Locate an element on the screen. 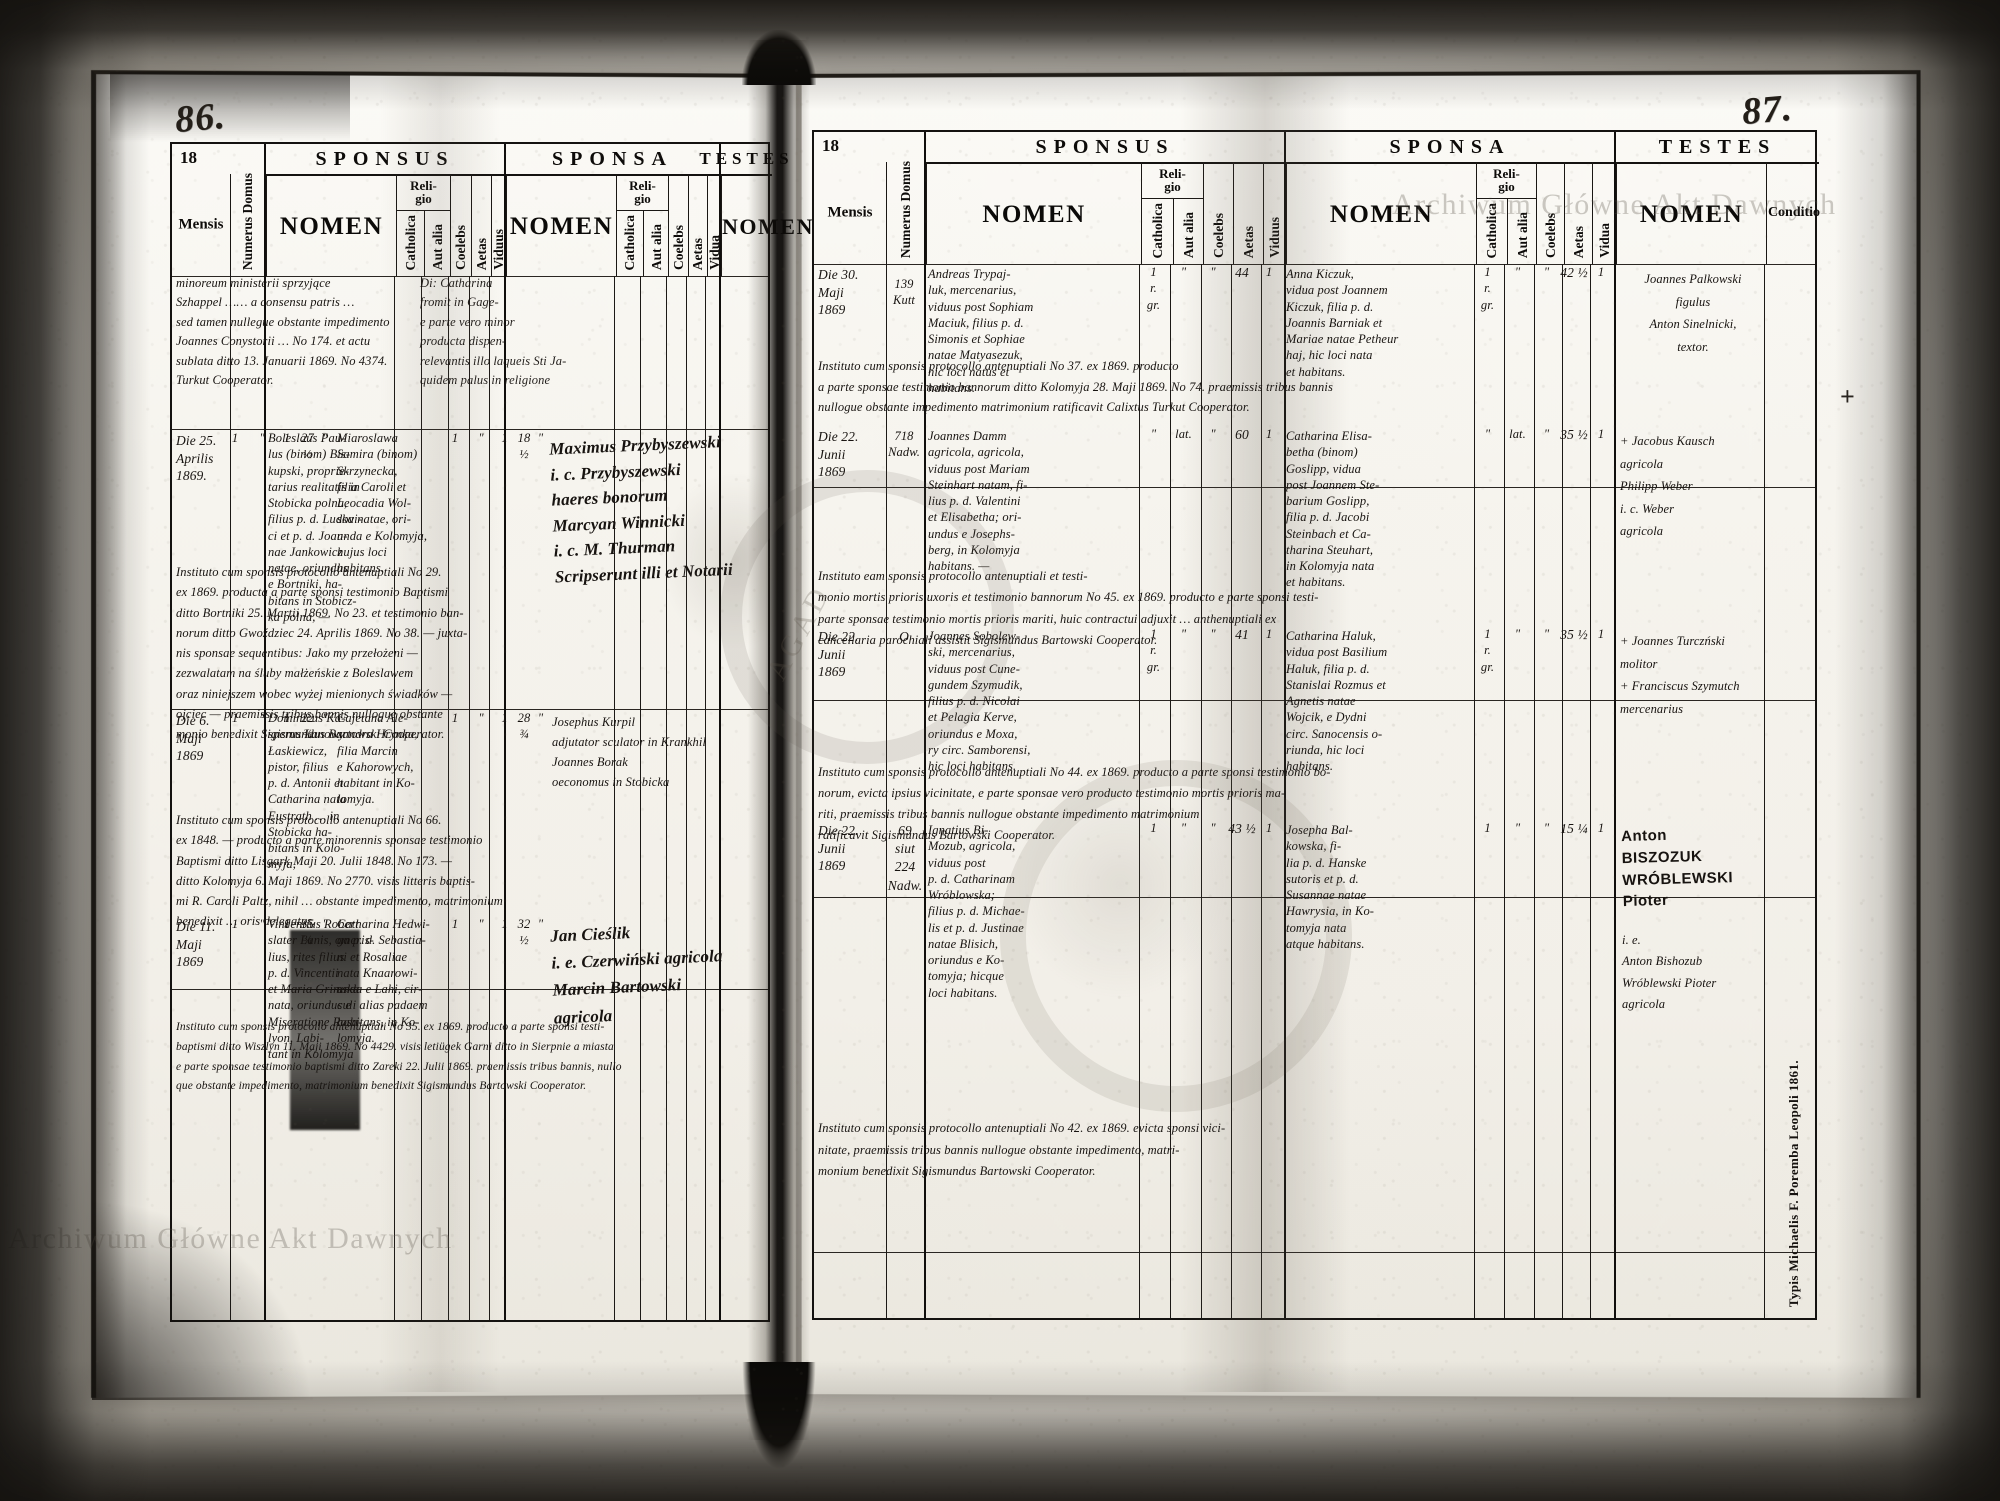 The height and width of the screenshot is (1501, 2000). record-left-2-sponsus-coelebs: 1 is located at coordinates (287, 718).